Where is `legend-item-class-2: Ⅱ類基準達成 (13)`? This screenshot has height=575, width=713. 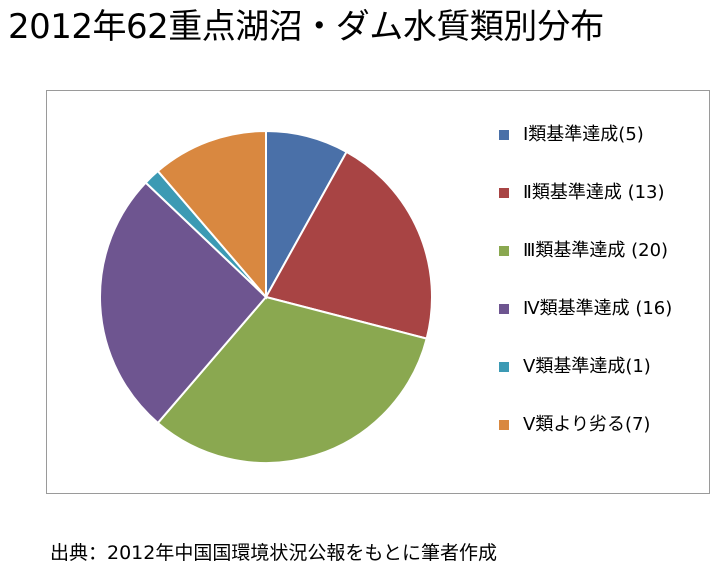 legend-item-class-2: Ⅱ類基準達成 (13) is located at coordinates (601, 208).